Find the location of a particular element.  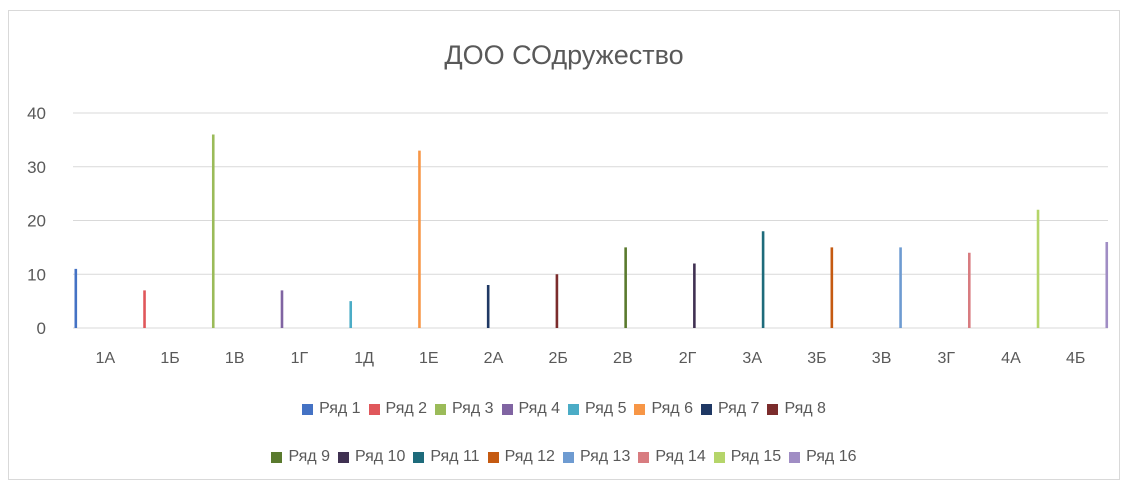

x-tick-label: 1Д is located at coordinates (364, 358).